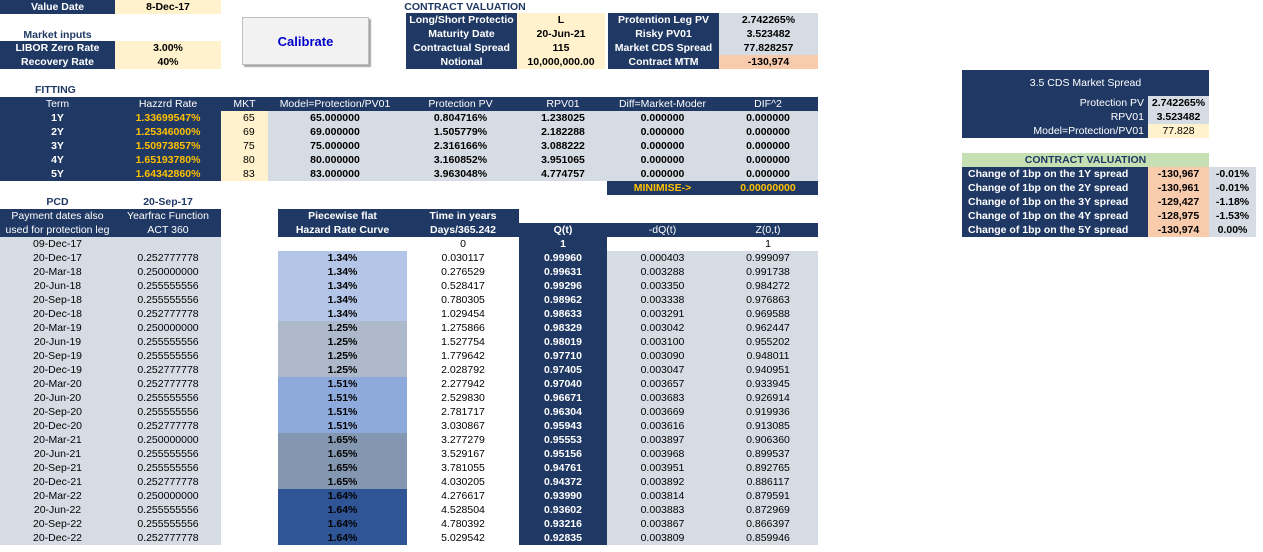 The width and height of the screenshot is (1263, 552). What do you see at coordinates (563, 314) in the screenshot?
I see `schedule-q: 0.98633` at bounding box center [563, 314].